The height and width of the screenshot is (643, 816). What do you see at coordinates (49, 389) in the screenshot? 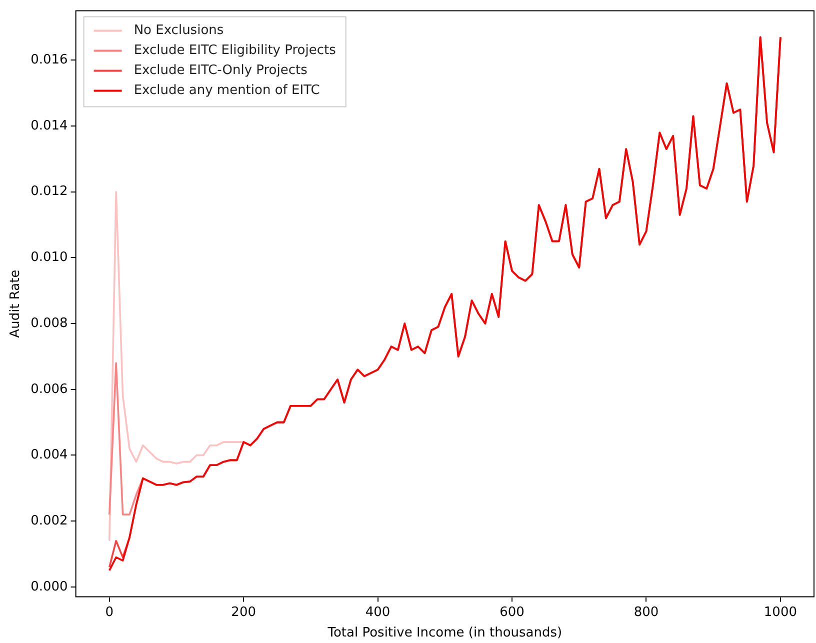
I see `y-tick-label: 0.006` at bounding box center [49, 389].